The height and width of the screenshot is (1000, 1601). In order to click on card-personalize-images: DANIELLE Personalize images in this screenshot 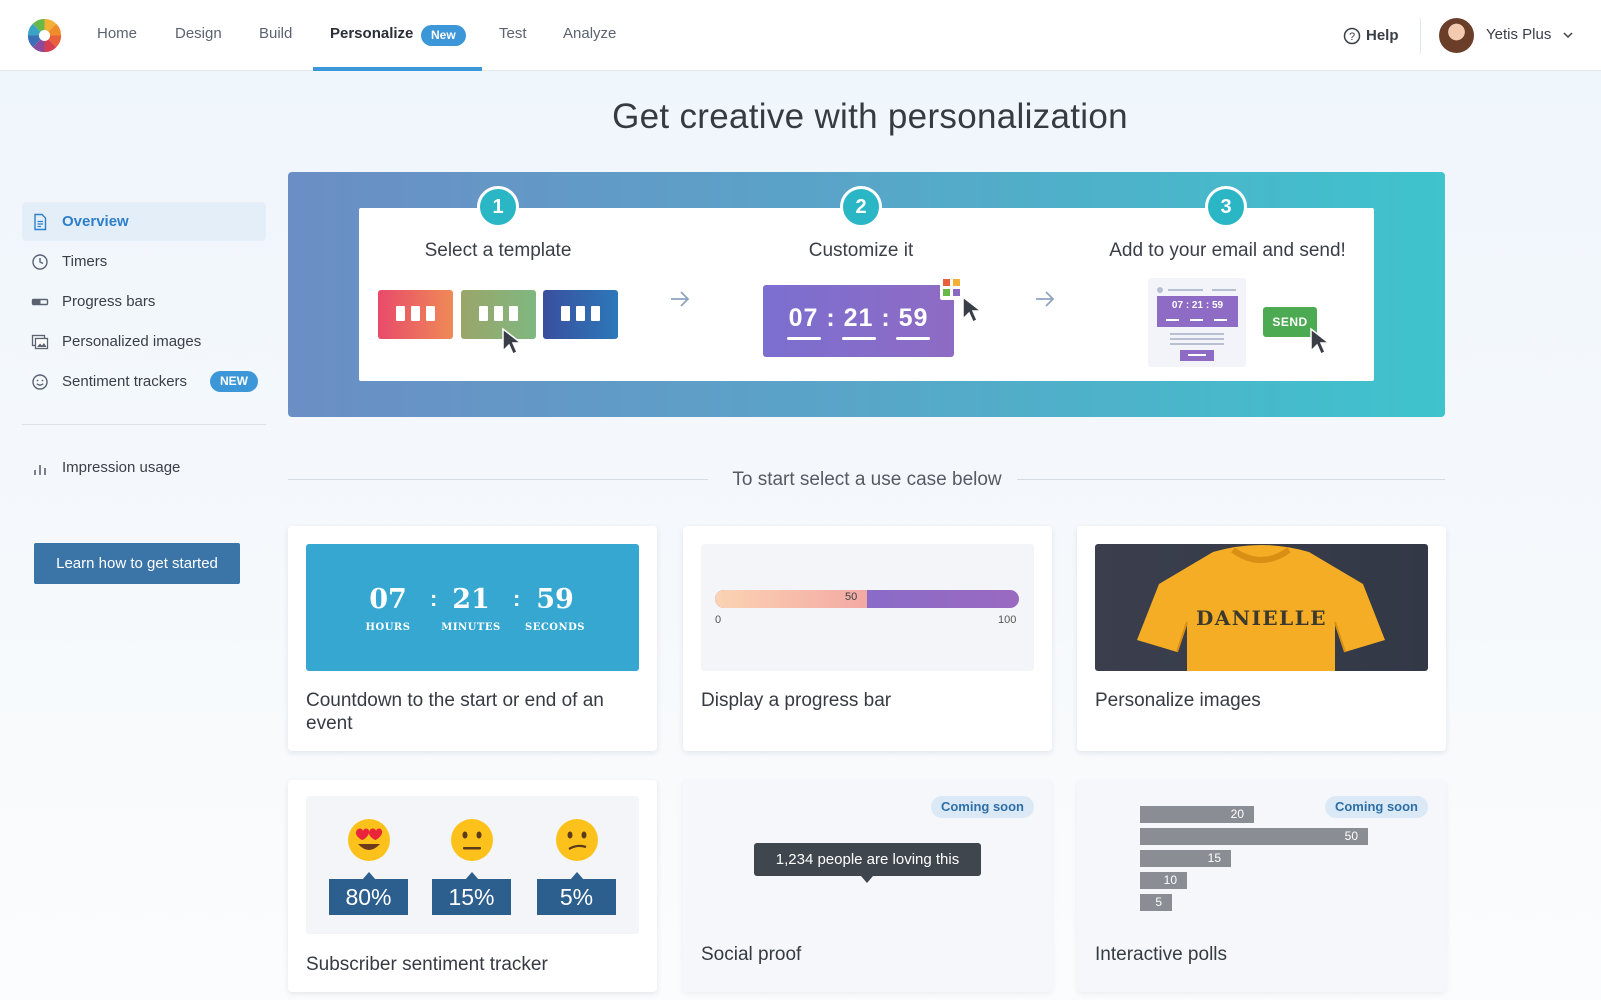, I will do `click(1261, 638)`.